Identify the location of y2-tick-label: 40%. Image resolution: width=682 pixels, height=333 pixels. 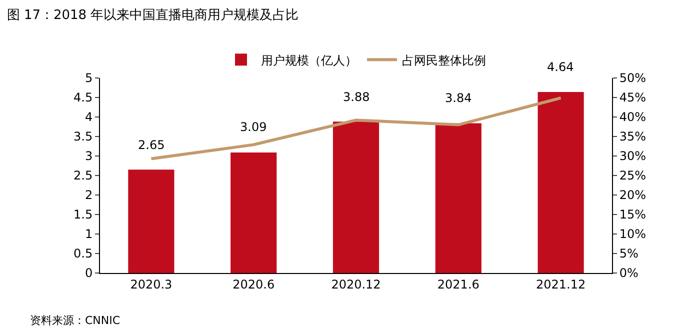
(632, 117).